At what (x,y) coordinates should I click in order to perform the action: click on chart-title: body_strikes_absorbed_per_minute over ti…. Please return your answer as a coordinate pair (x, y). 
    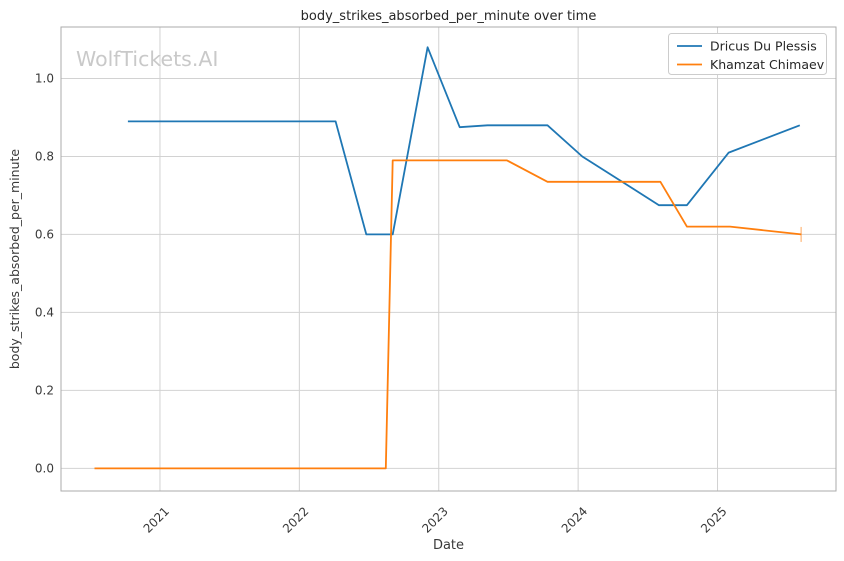
    Looking at the image, I should click on (449, 16).